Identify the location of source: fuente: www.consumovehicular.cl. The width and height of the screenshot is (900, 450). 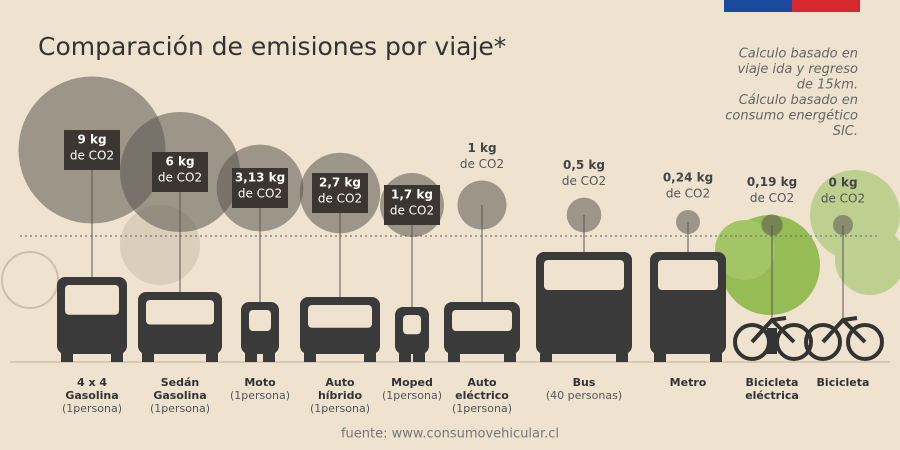
(450, 434).